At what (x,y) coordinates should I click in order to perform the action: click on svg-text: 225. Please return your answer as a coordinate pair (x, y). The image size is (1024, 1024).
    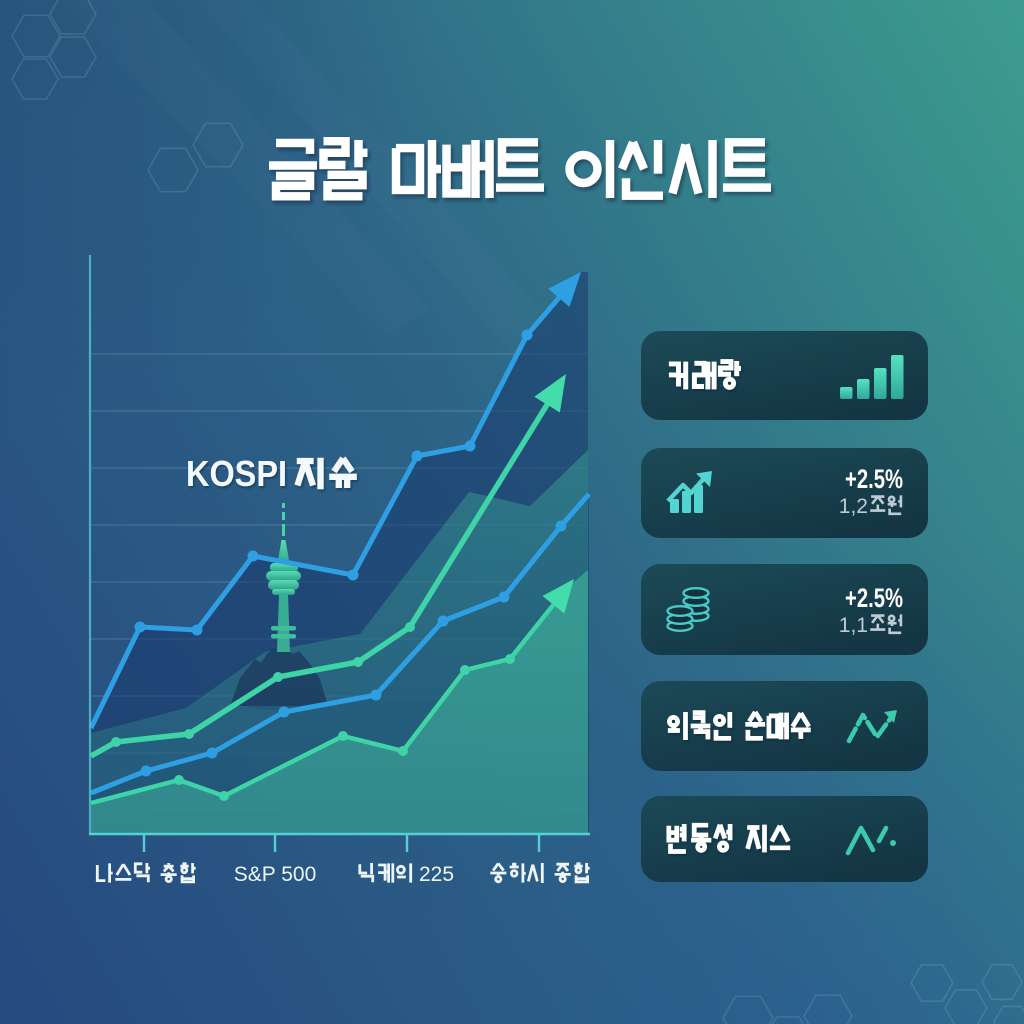
    Looking at the image, I should click on (436, 874).